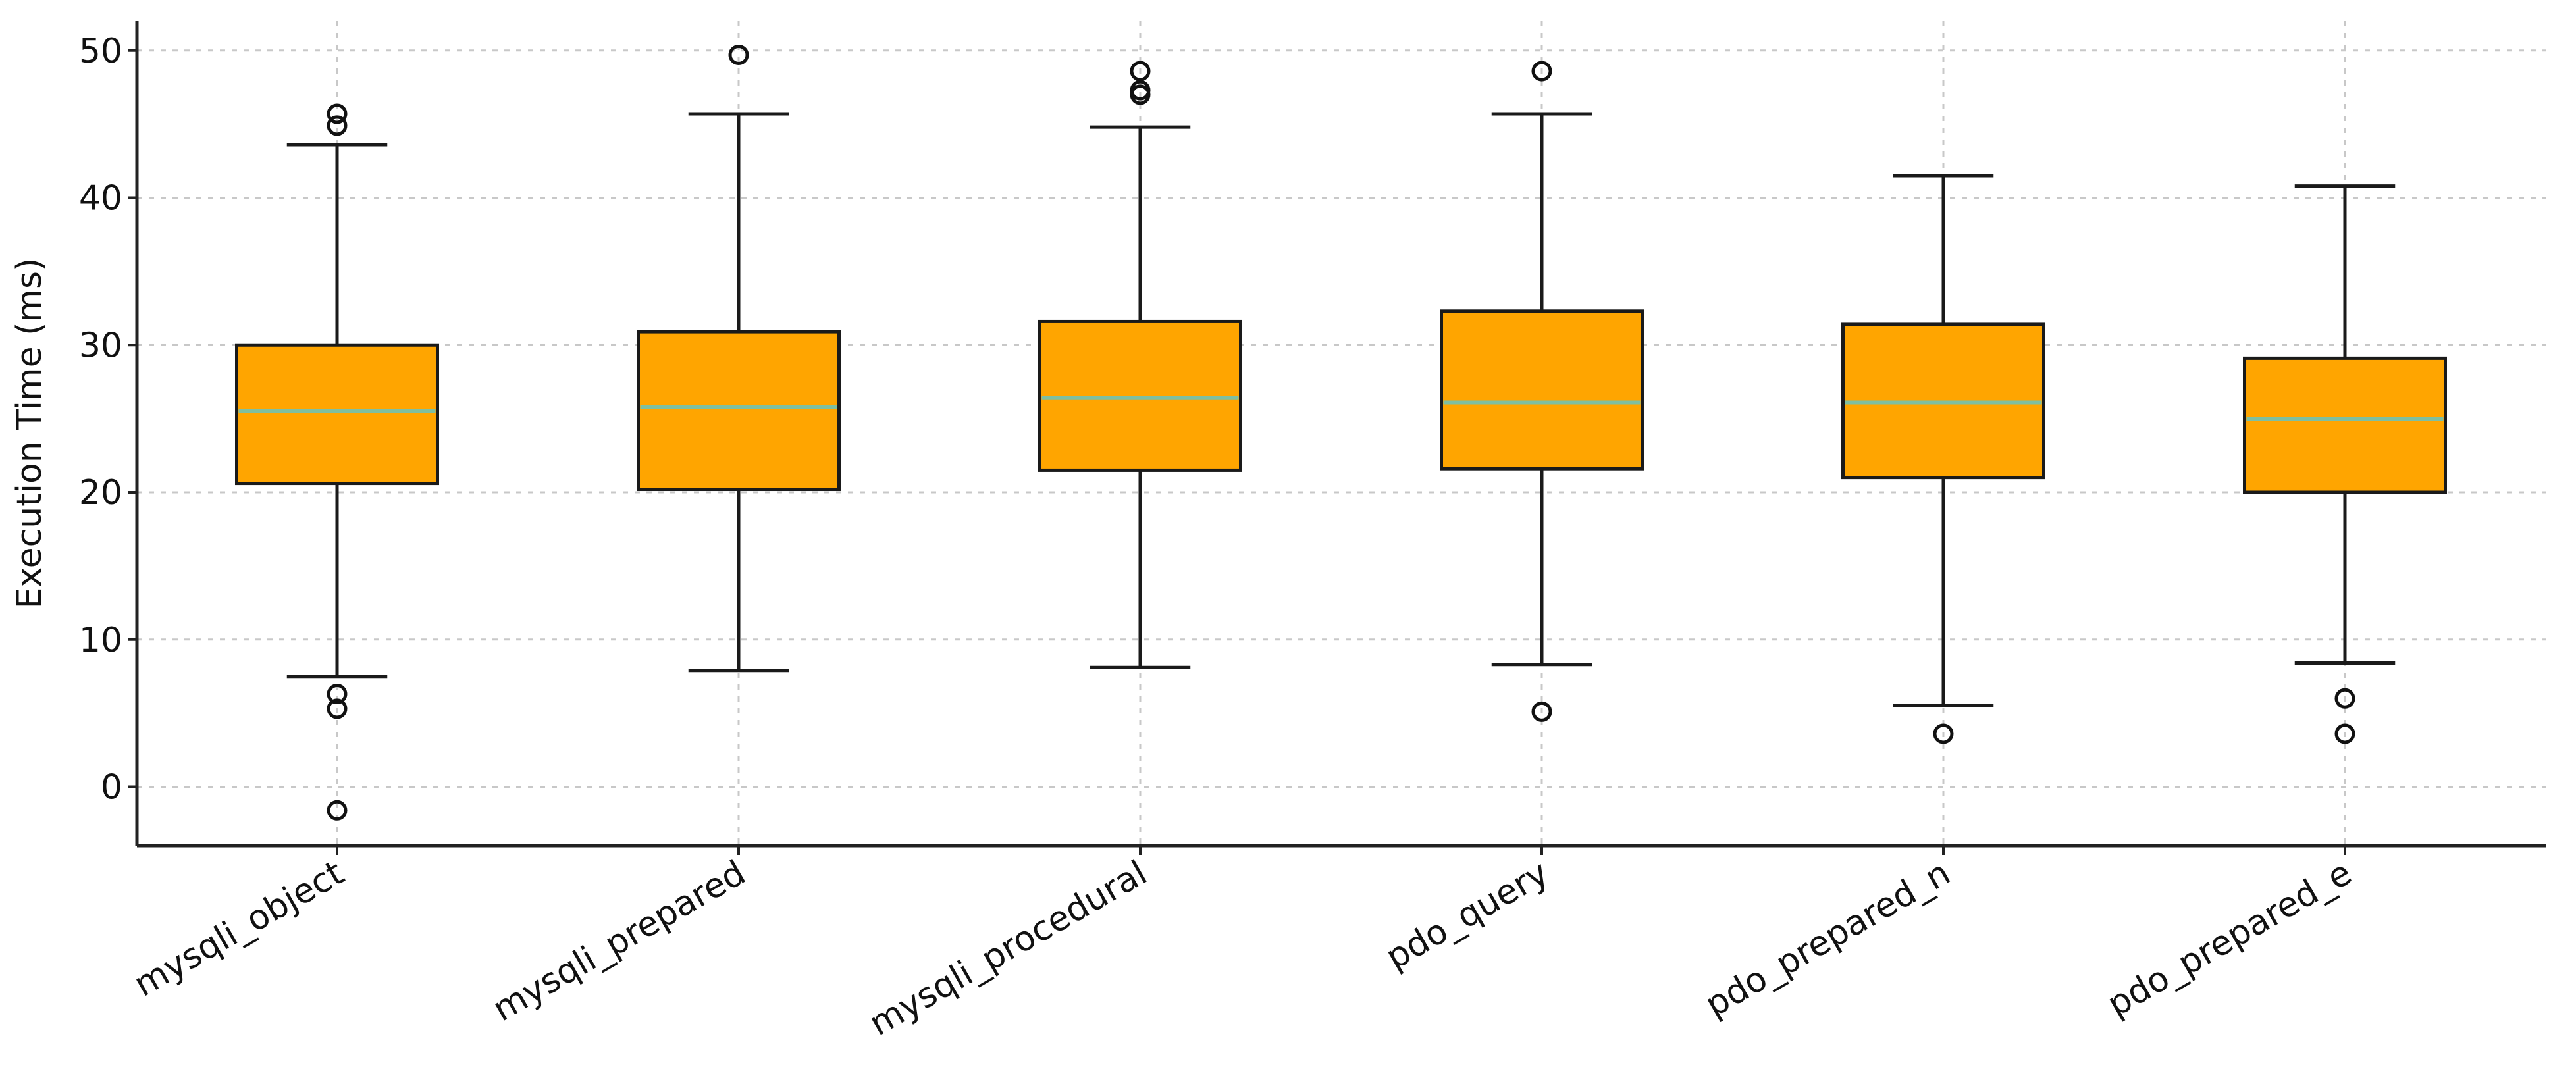 This screenshot has width=2576, height=1080. Describe the element at coordinates (100, 345) in the screenshot. I see `y-tick-label: 30` at that location.